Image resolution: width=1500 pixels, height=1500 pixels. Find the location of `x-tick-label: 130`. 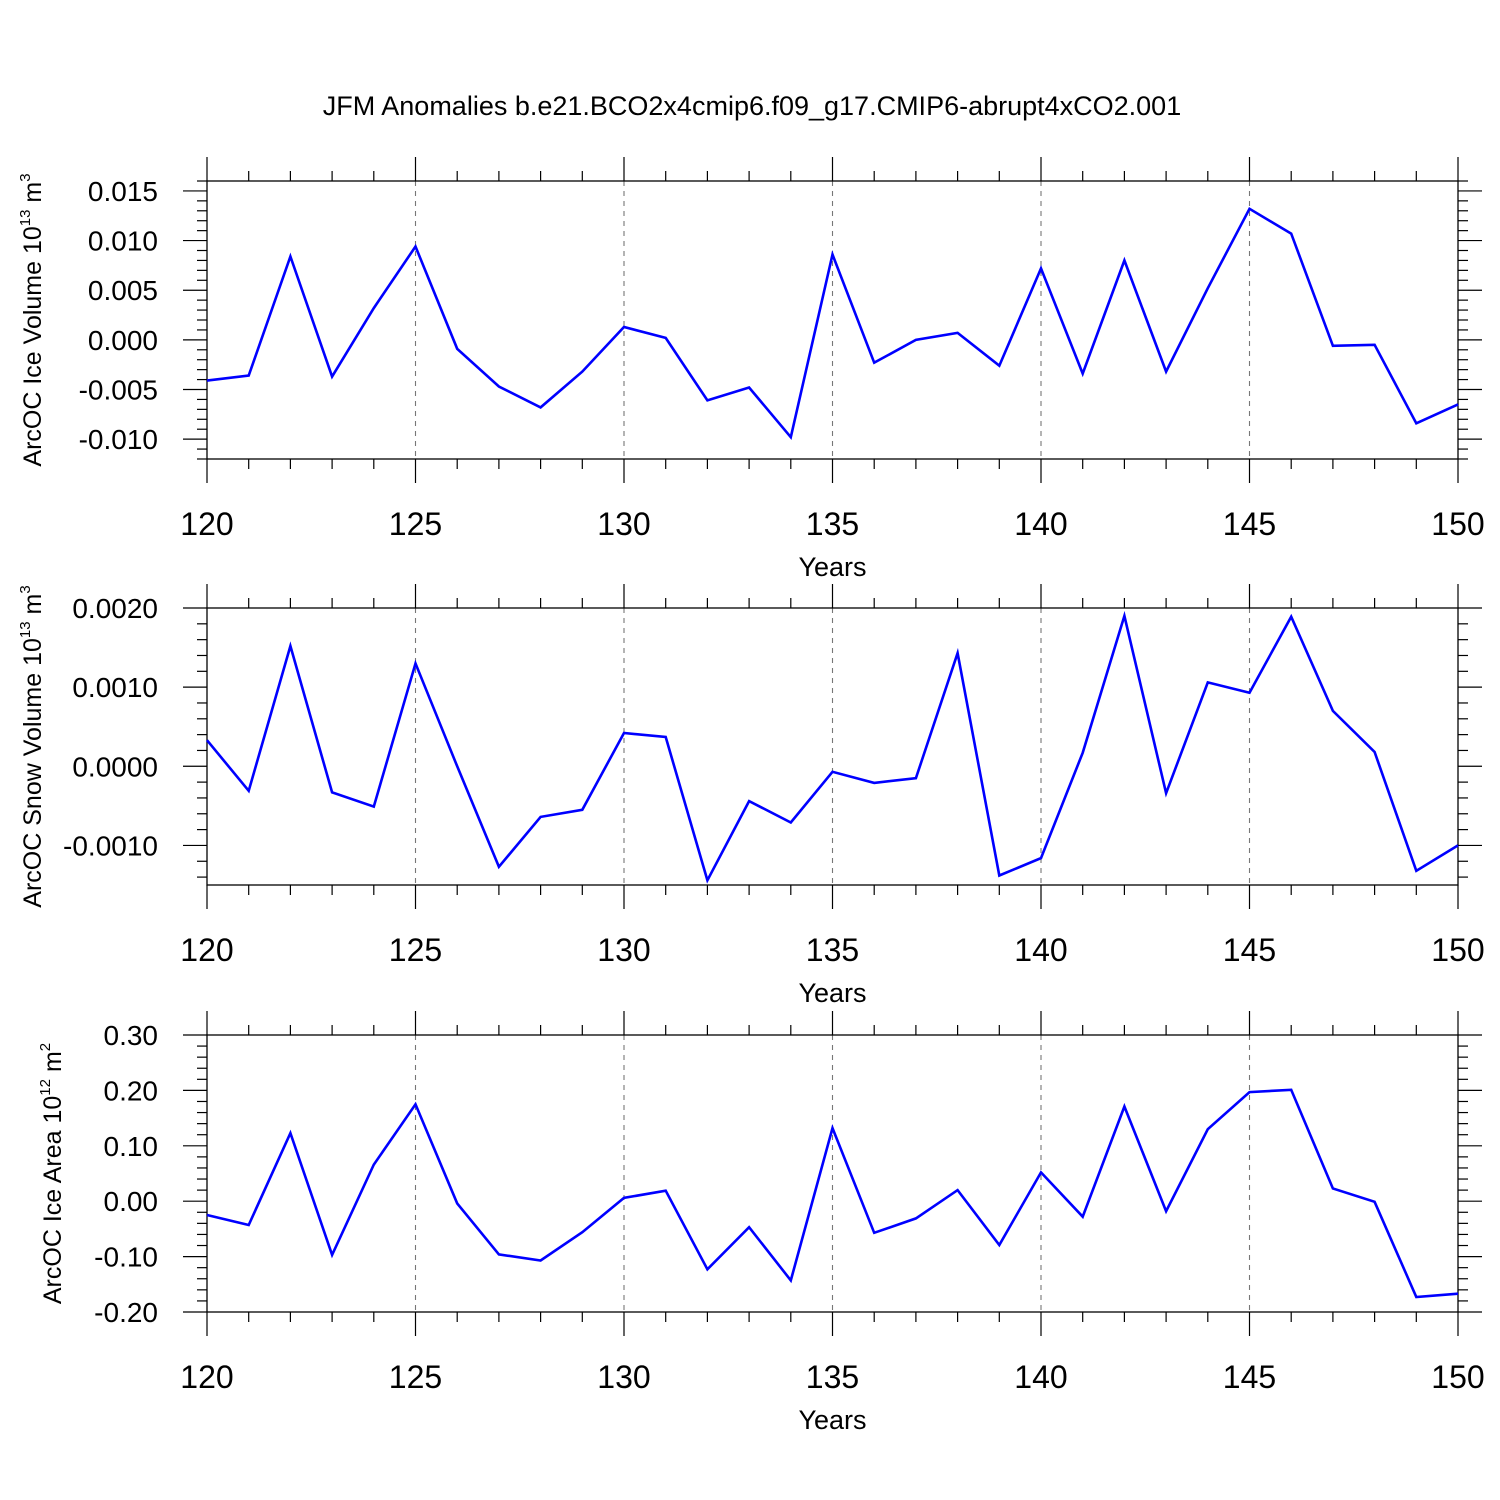

x-tick-label: 130 is located at coordinates (623, 950).